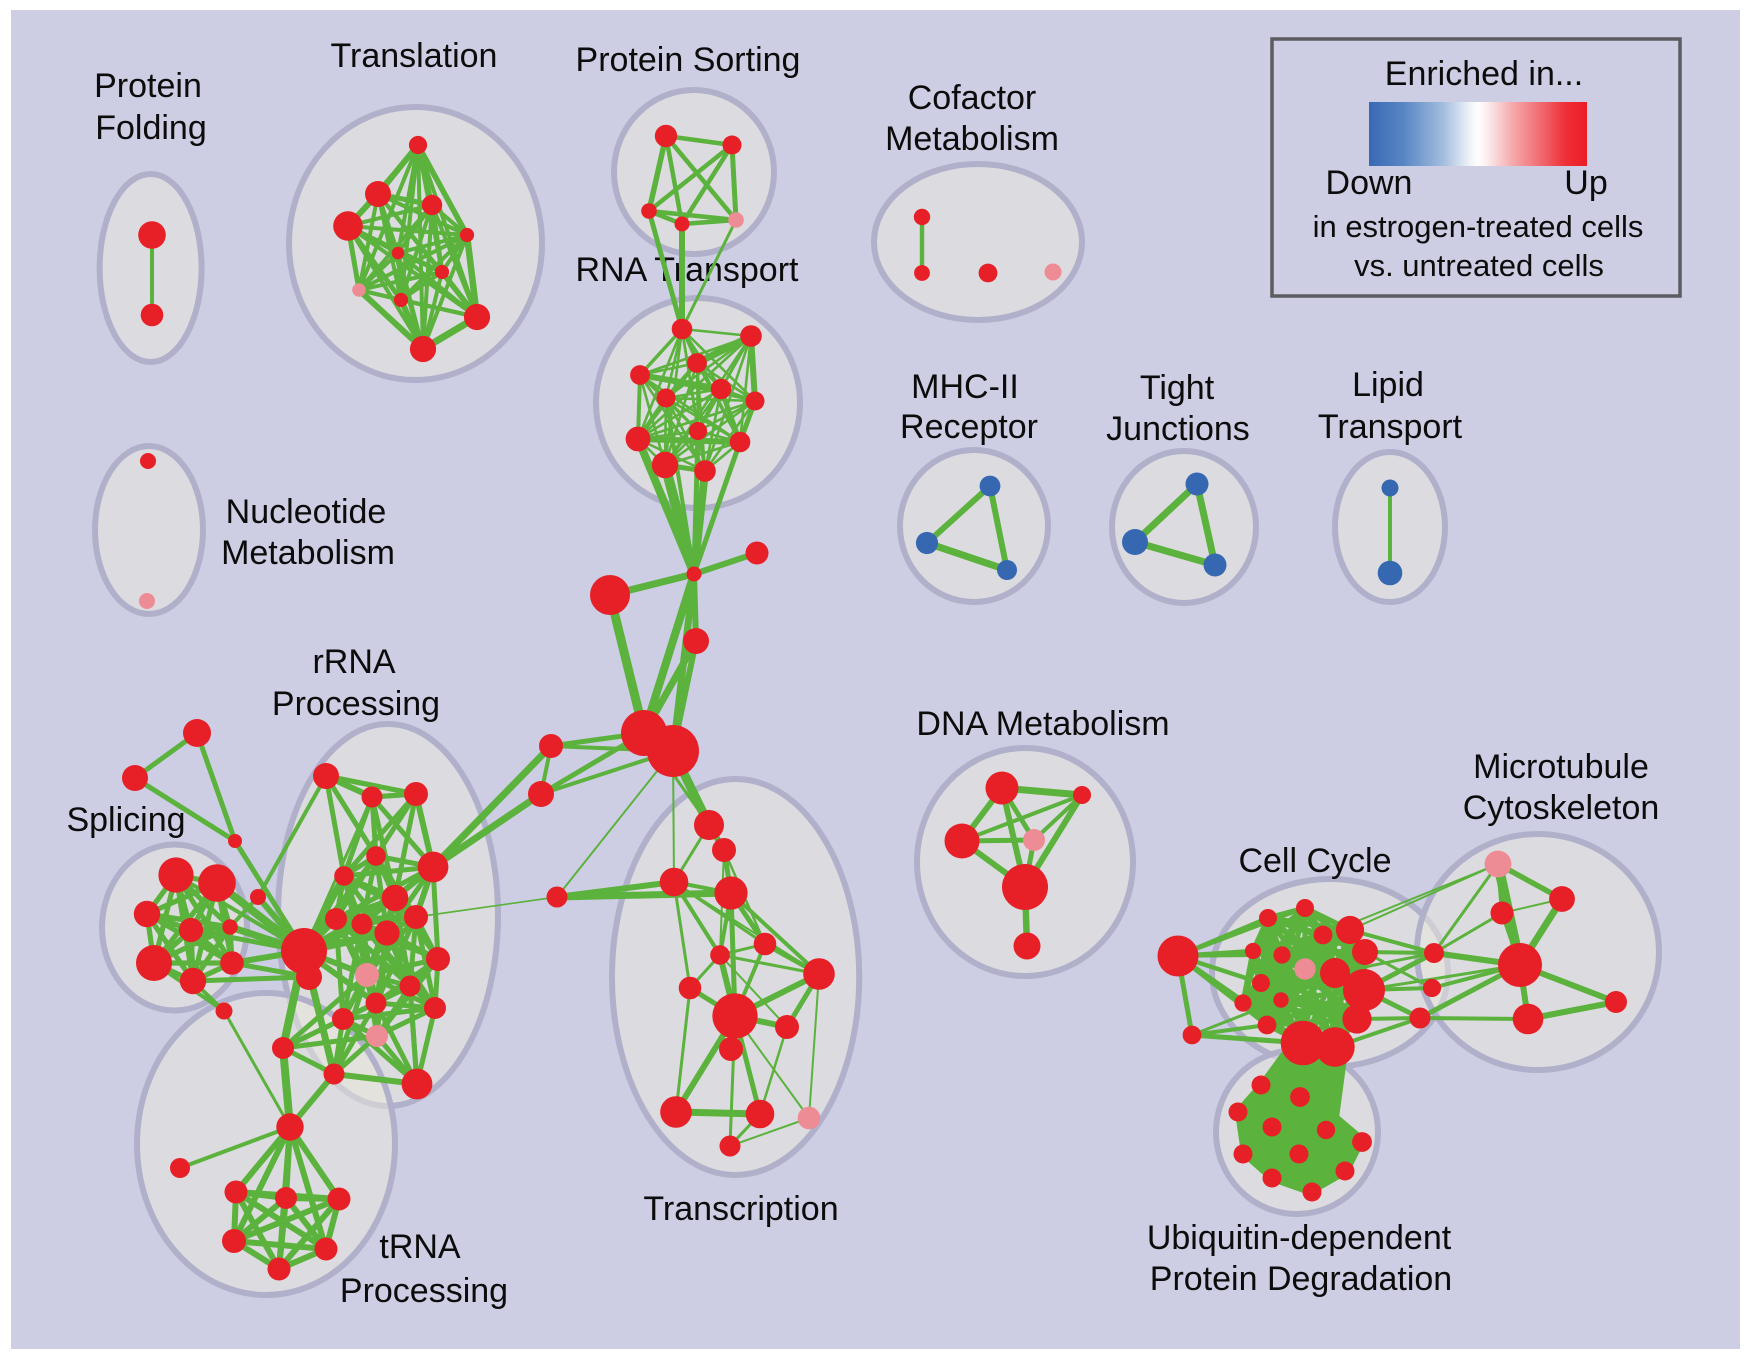 Image resolution: width=1750 pixels, height=1365 pixels. I want to click on svg-text: Cell Cycle, so click(1314, 861).